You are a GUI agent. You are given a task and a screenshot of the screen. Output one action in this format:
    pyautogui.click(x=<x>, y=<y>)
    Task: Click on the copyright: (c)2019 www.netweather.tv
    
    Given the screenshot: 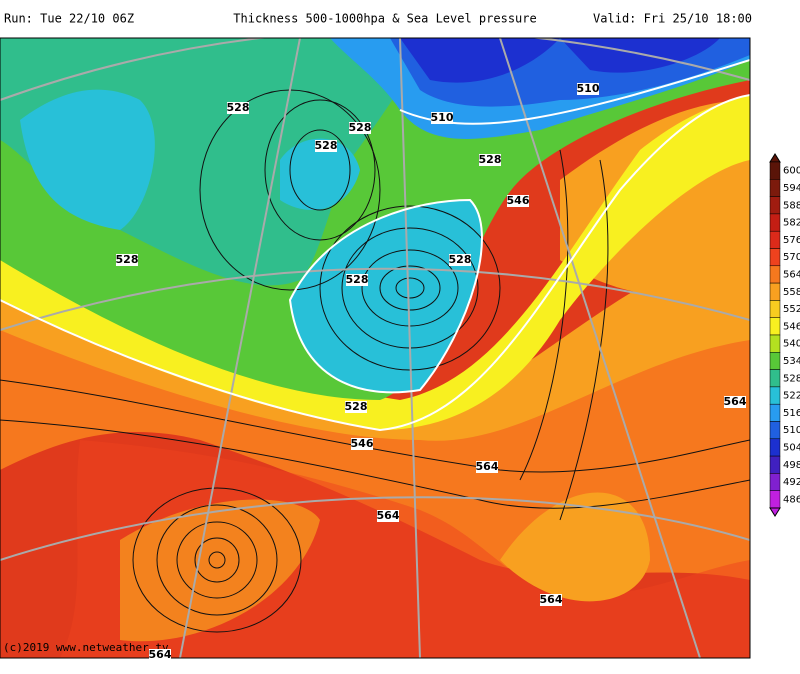 What is the action you would take?
    pyautogui.click(x=86, y=647)
    